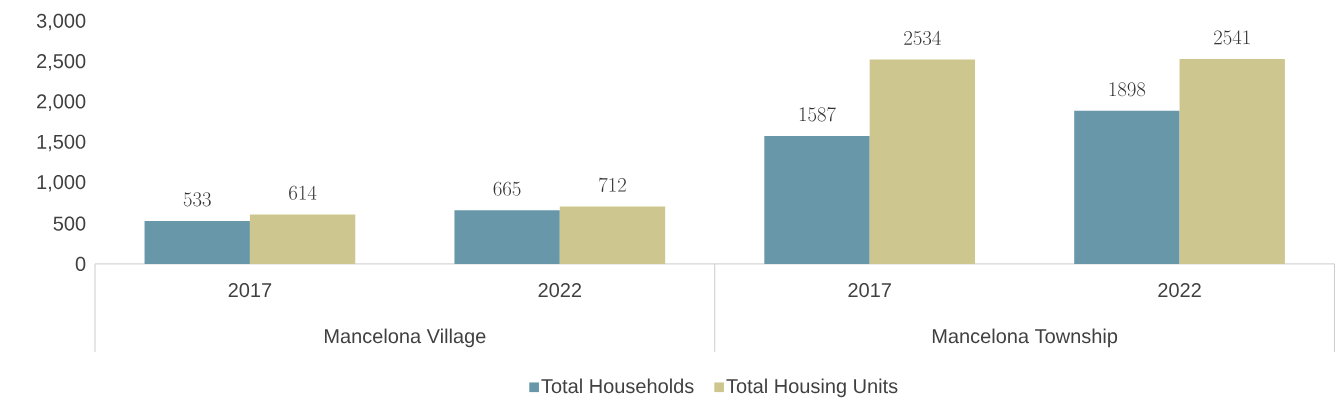  I want to click on data-label: 1587, so click(817, 114).